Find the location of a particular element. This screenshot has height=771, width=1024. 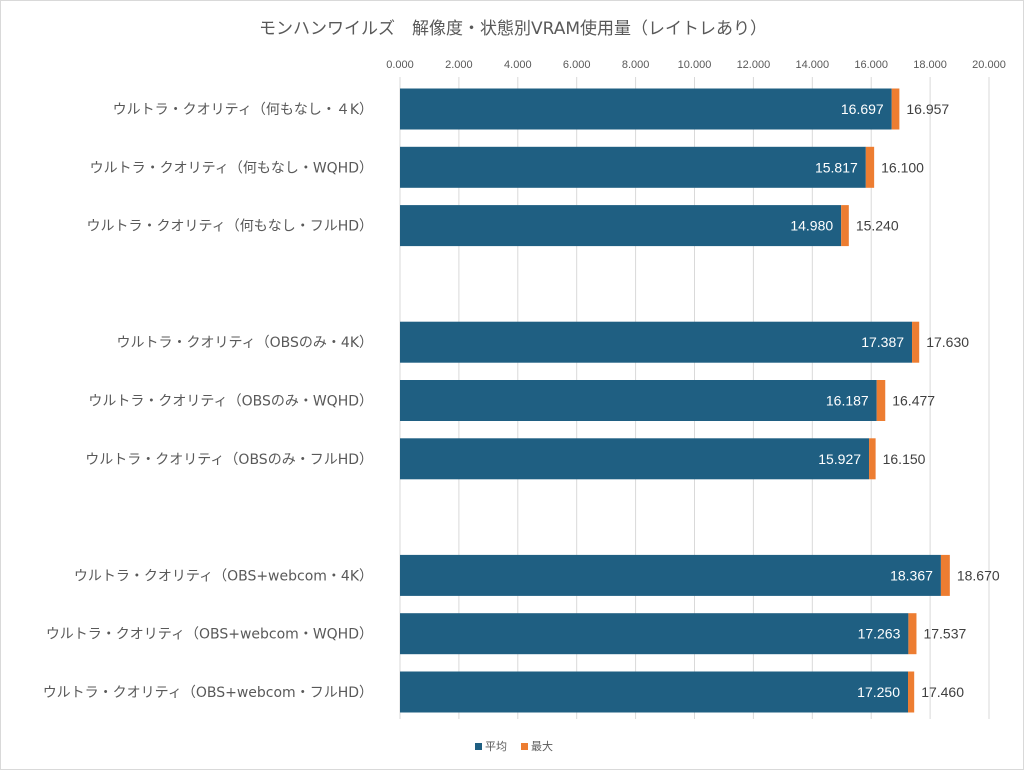

category-label: ウルトラ・クオリティ（何もなし・４K） is located at coordinates (243, 110).